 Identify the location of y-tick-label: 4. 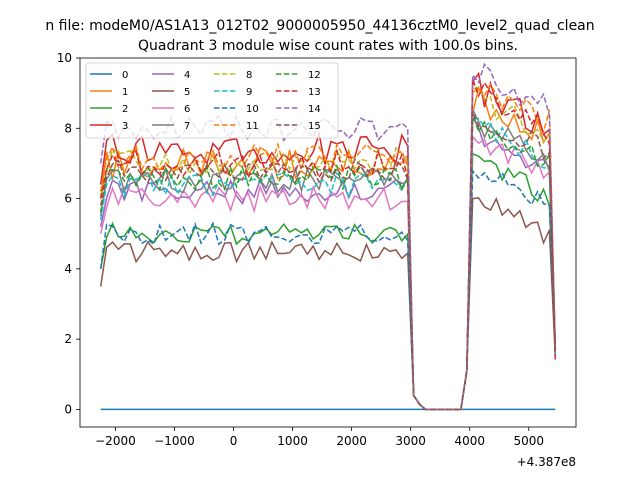
(68, 269).